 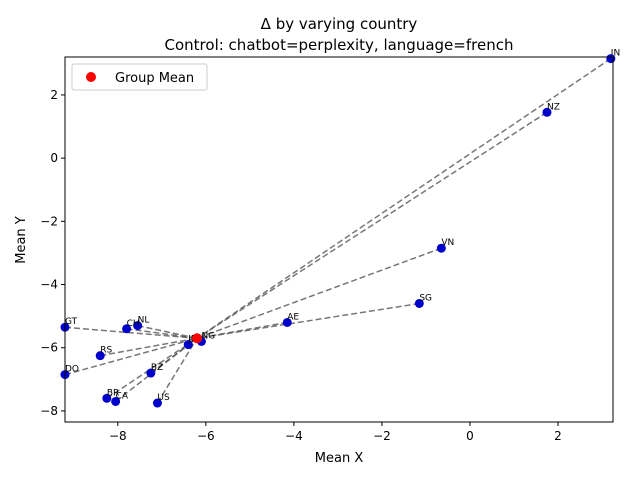 I want to click on y-tick-label: −2, so click(x=49, y=221).